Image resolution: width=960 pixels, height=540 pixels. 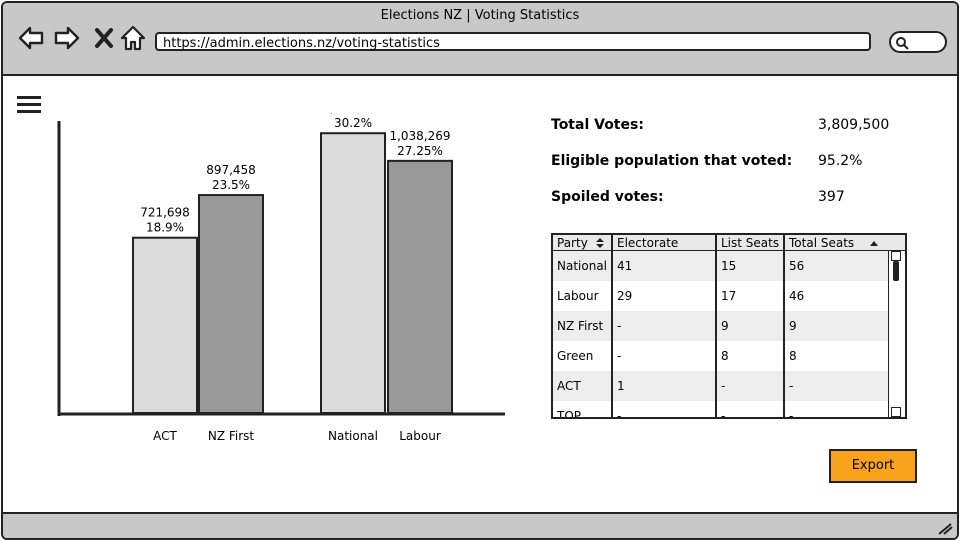 I want to click on eligible-voted-label: Eligible population that voted:, so click(x=672, y=161).